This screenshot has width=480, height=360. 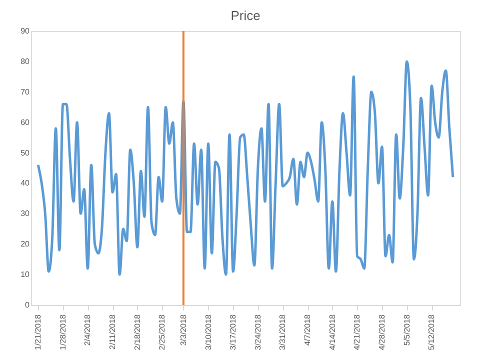 What do you see at coordinates (283, 332) in the screenshot?
I see `x-tick-label: 3/31/2018` at bounding box center [283, 332].